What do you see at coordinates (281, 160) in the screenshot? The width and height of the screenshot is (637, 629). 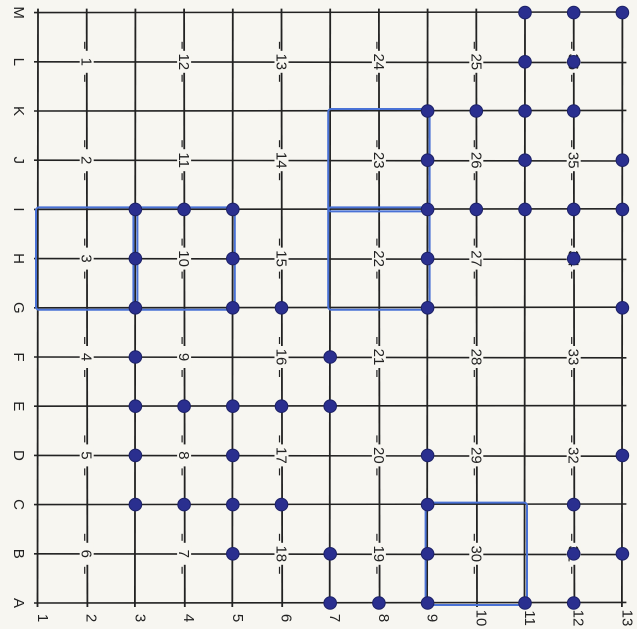 I see `segment-number-14: 14` at bounding box center [281, 160].